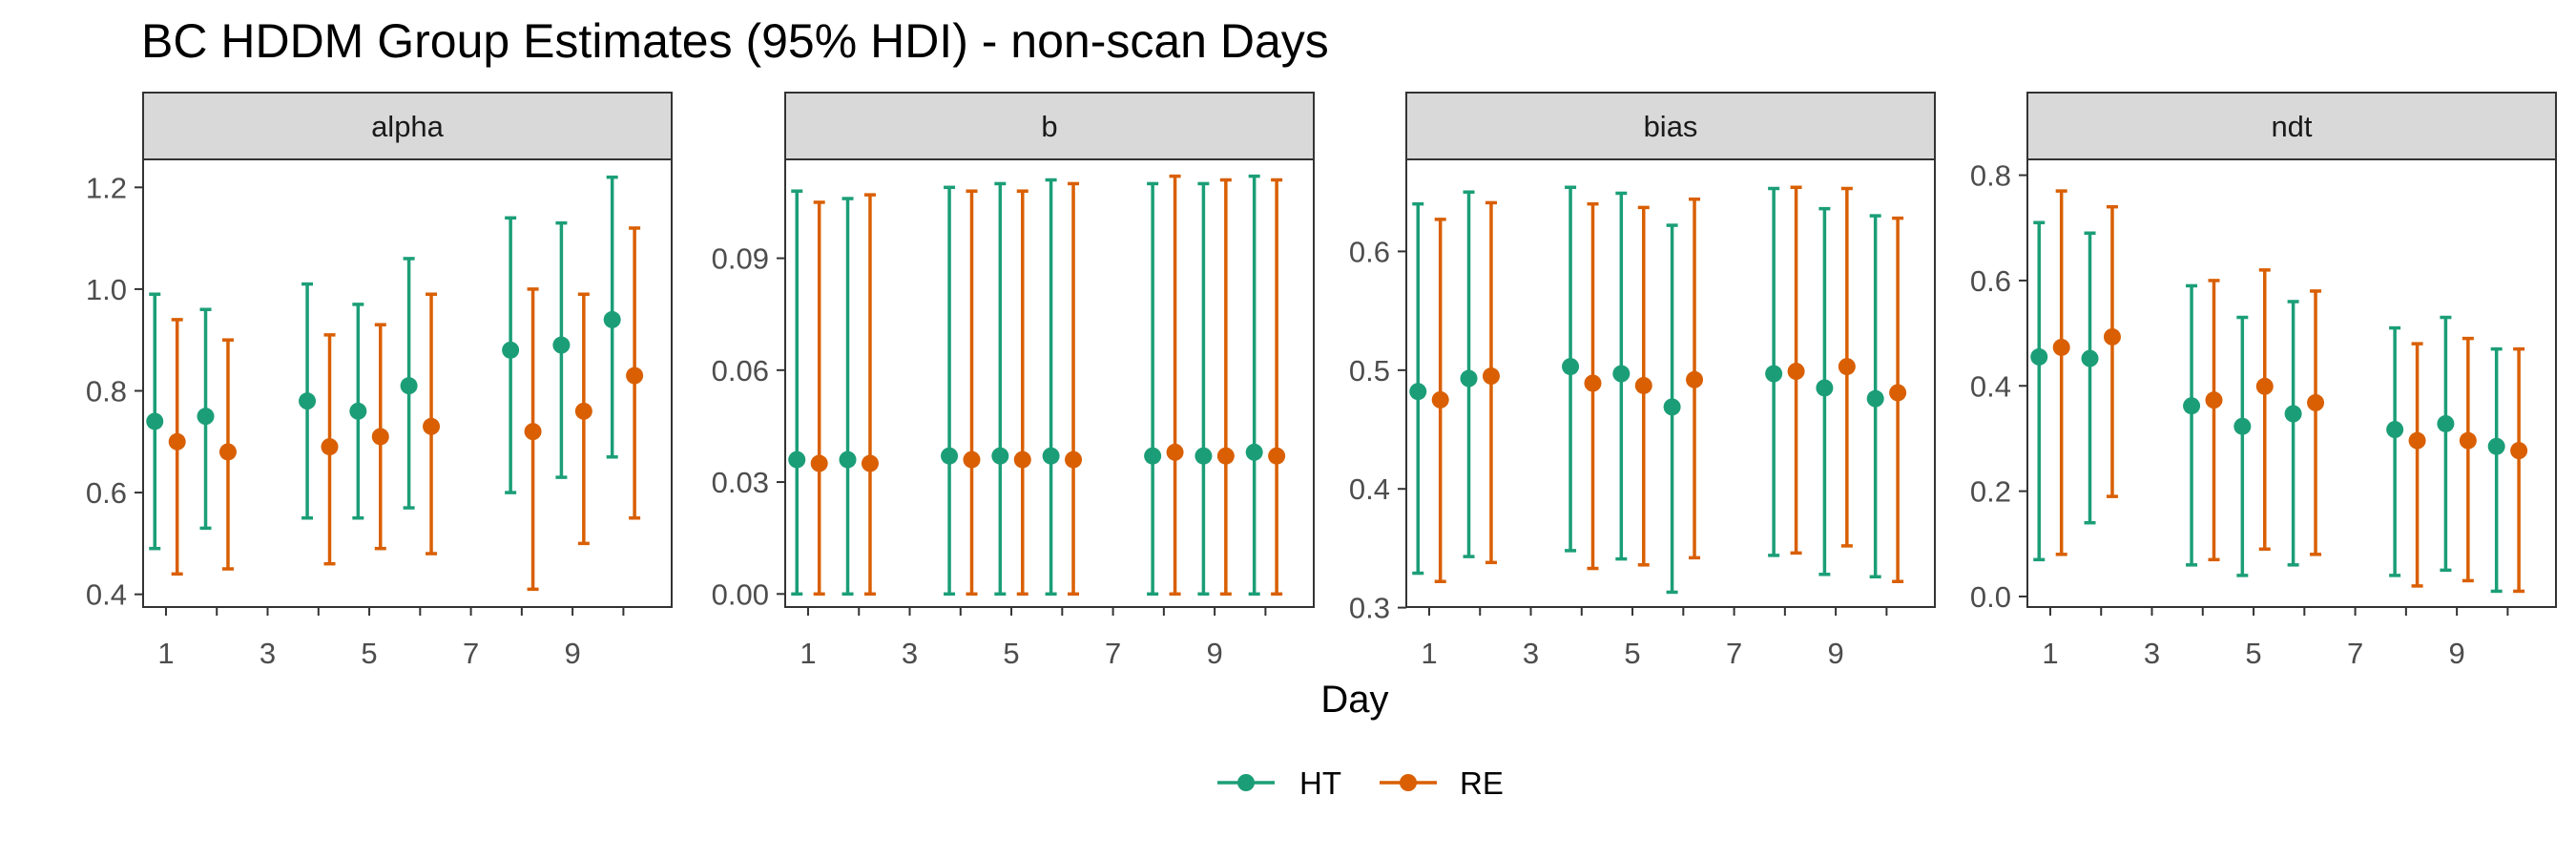 The width and height of the screenshot is (2576, 859). What do you see at coordinates (1442, 783) in the screenshot?
I see `legend-item-RE: RE` at bounding box center [1442, 783].